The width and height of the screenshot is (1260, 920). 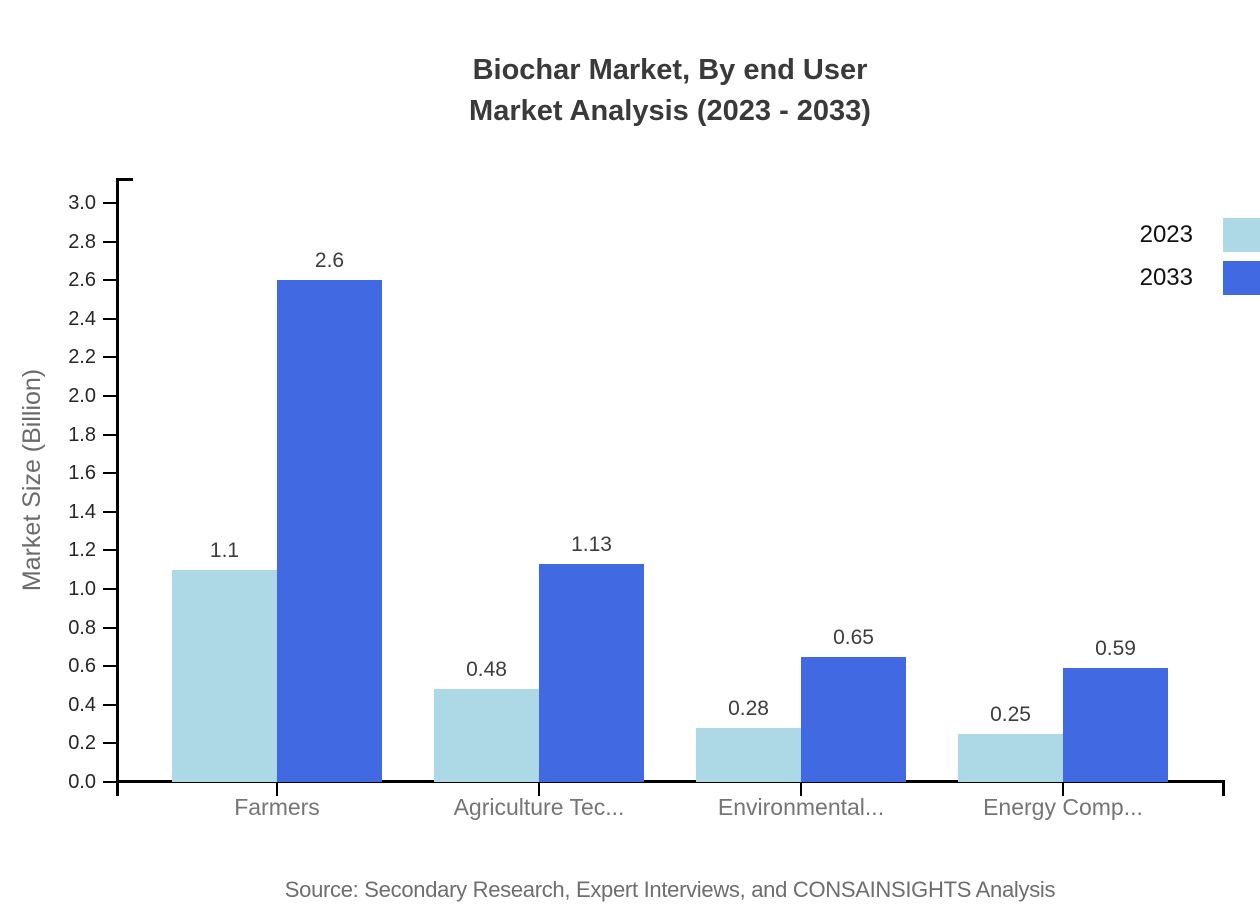 I want to click on bar-value-label: 0.48, so click(x=486, y=670).